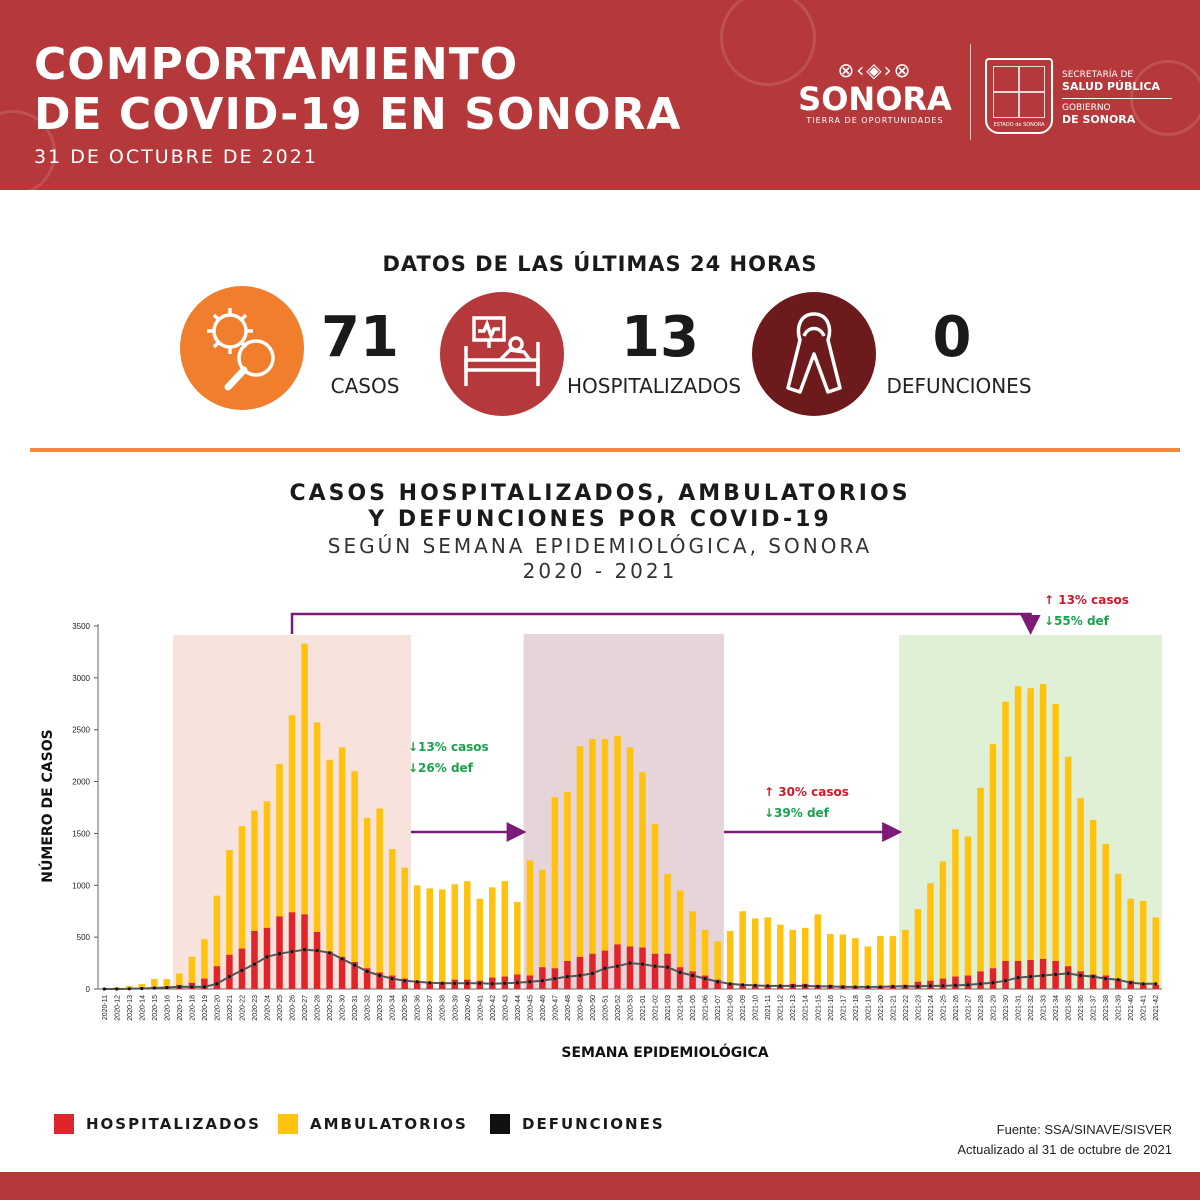  Describe the element at coordinates (81, 626) in the screenshot. I see `y-tick-label: 3500` at that location.